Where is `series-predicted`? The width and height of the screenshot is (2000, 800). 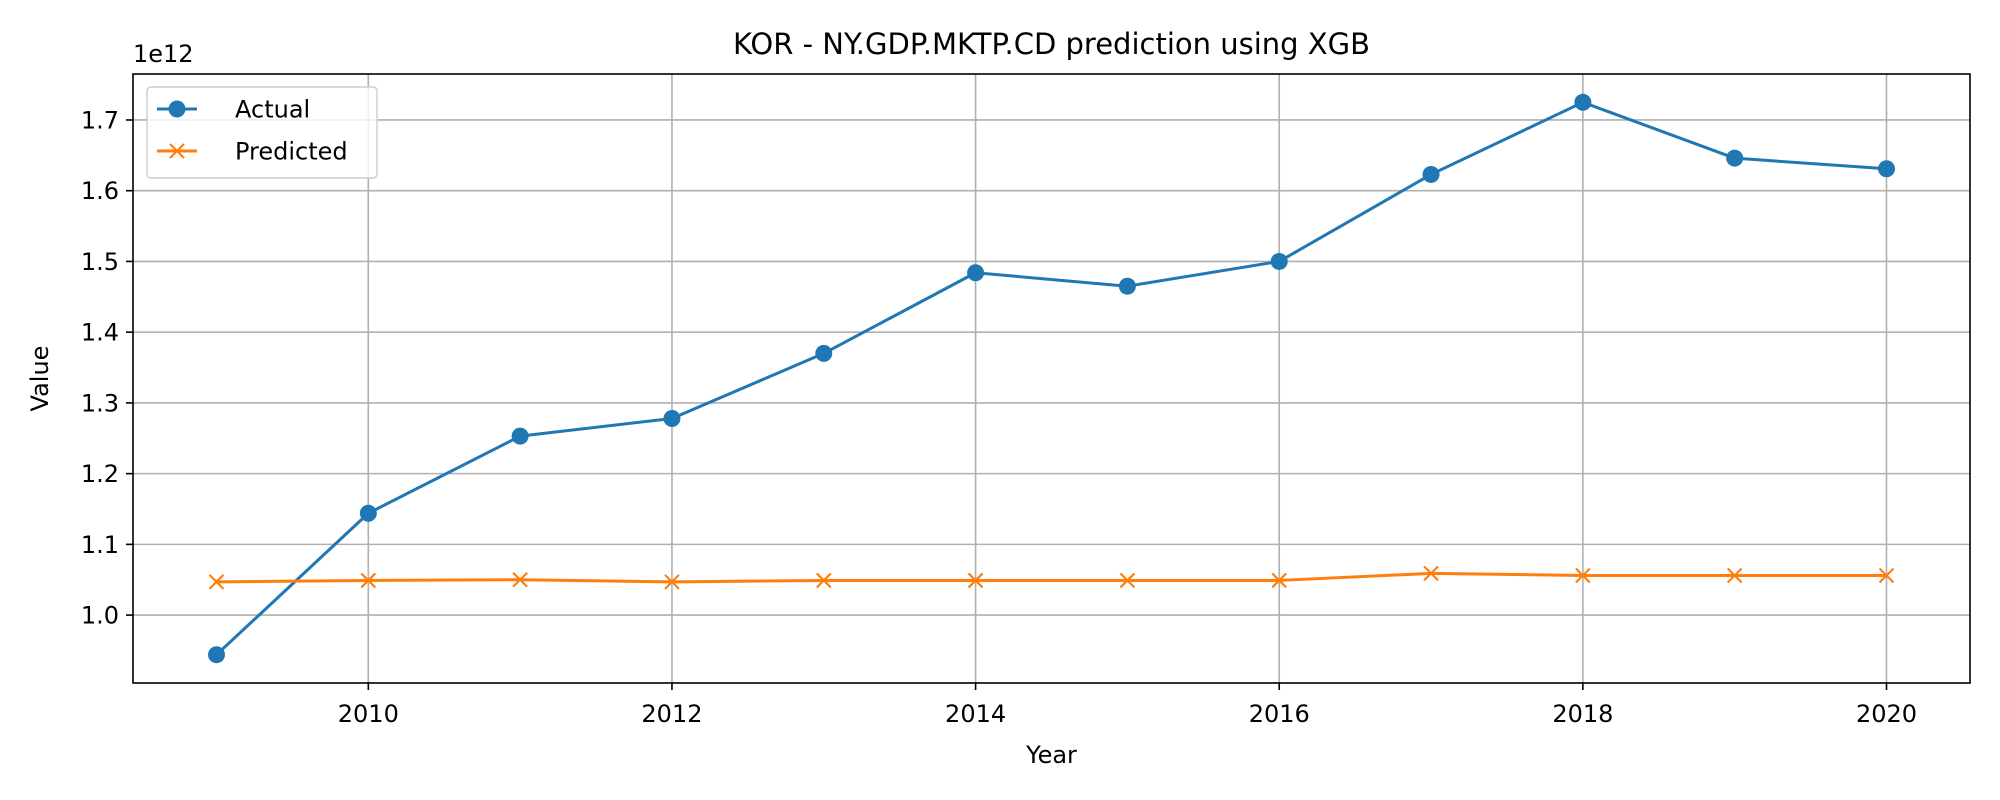
series-predicted is located at coordinates (1051, 577).